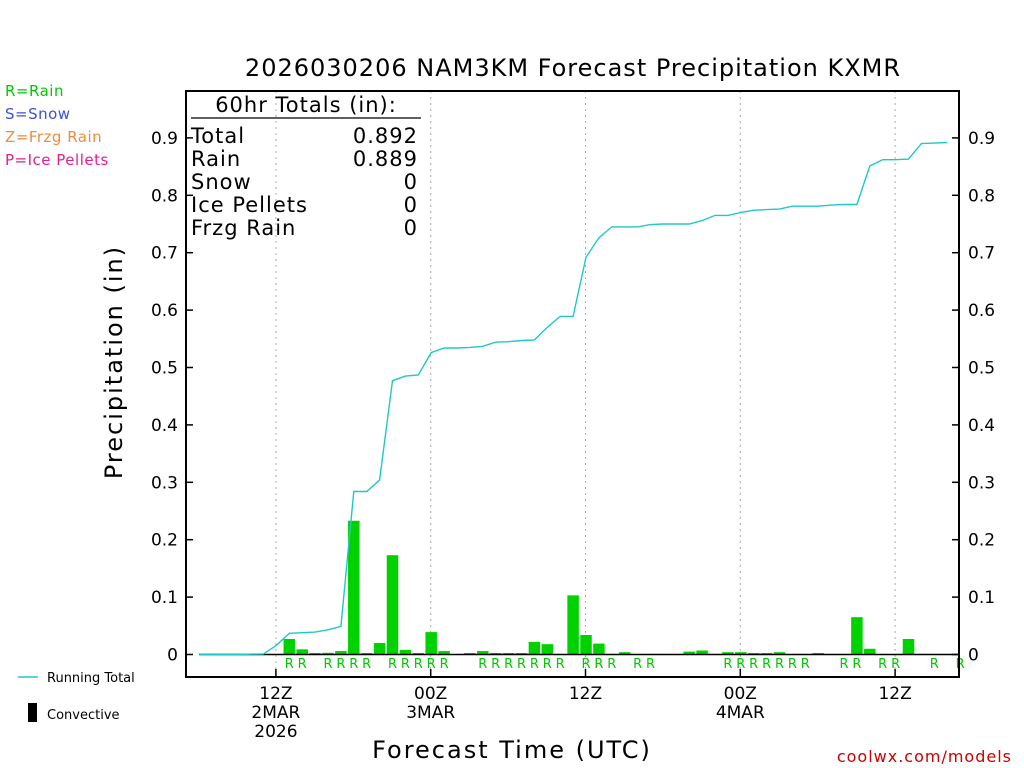 The width and height of the screenshot is (1024, 768). What do you see at coordinates (924, 756) in the screenshot?
I see `credit-text: coolwx.com/models` at bounding box center [924, 756].